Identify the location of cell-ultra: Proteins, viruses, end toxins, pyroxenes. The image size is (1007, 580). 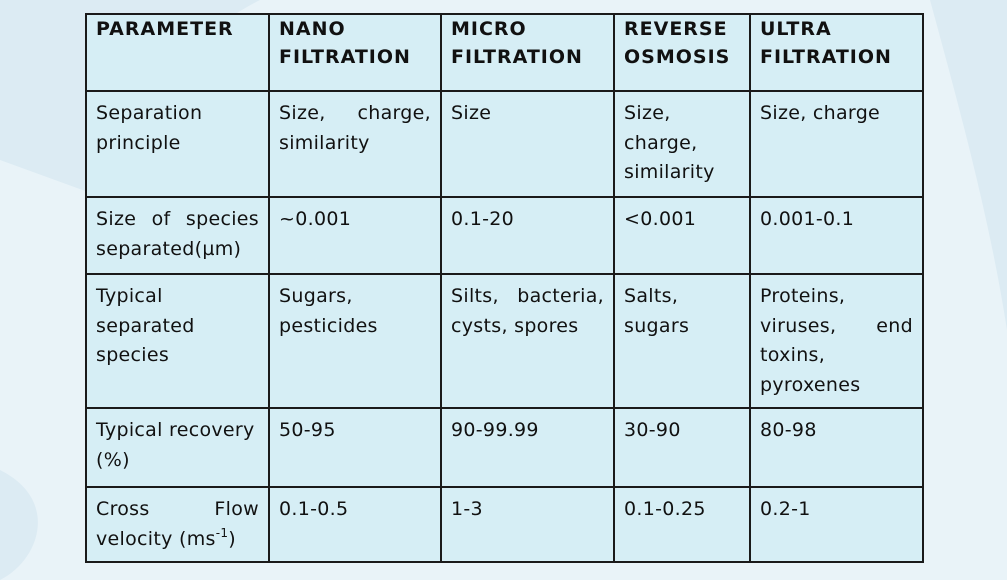
(836, 341).